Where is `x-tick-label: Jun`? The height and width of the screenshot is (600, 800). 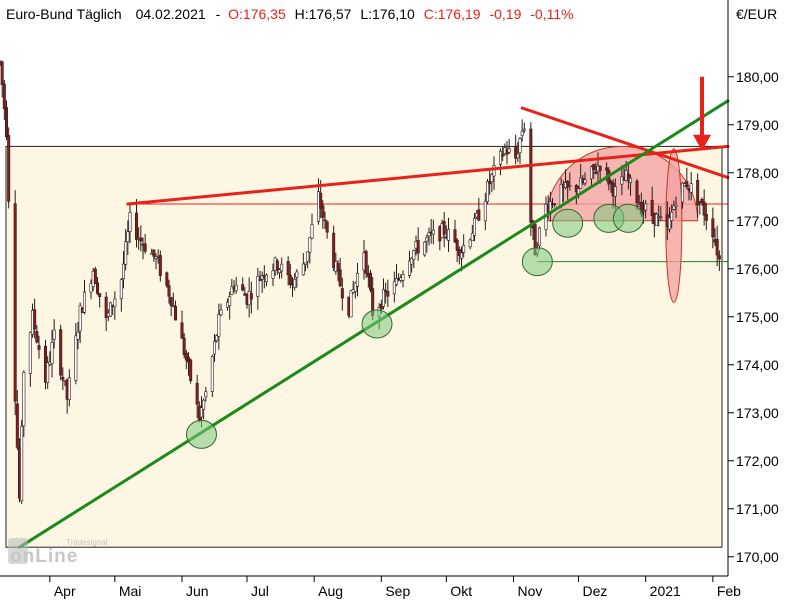
x-tick-label: Jun is located at coordinates (197, 591).